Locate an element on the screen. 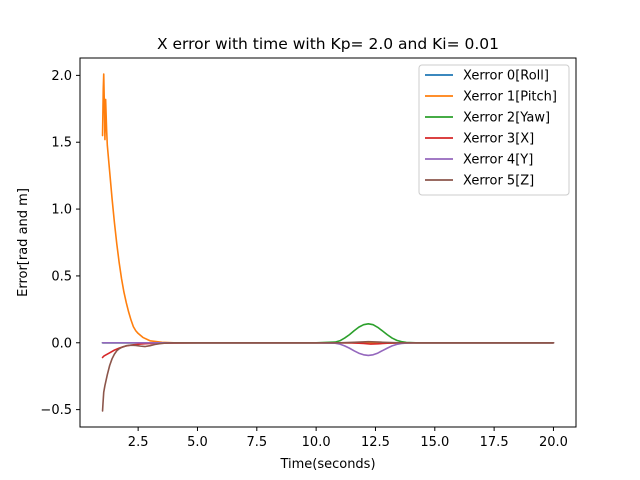  legend-label: Xerror 4[Y] is located at coordinates (498, 160).